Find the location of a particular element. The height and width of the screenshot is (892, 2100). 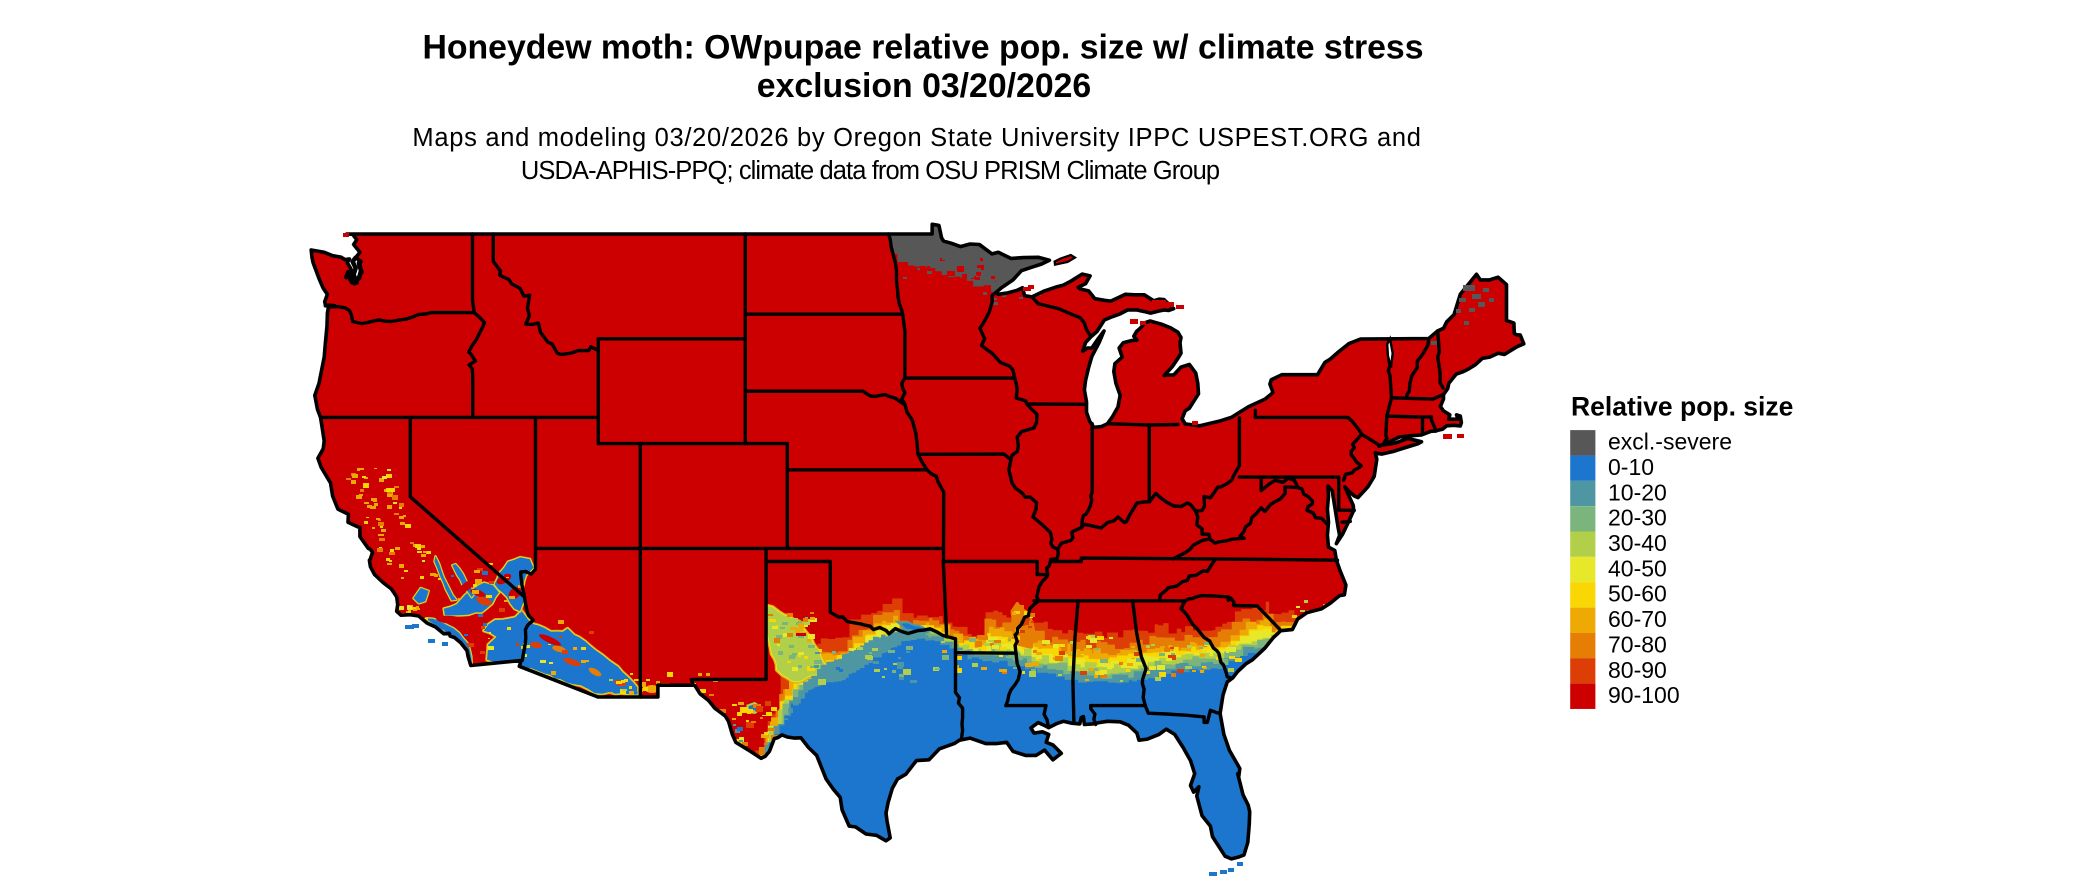

svg-text: 30-40 is located at coordinates (1637, 543).